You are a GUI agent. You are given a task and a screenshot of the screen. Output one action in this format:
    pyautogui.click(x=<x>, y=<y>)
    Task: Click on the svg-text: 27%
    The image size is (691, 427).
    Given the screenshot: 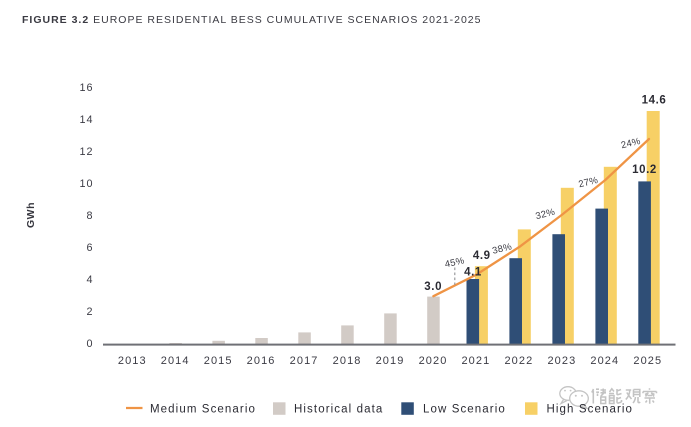 What is the action you would take?
    pyautogui.click(x=588, y=183)
    